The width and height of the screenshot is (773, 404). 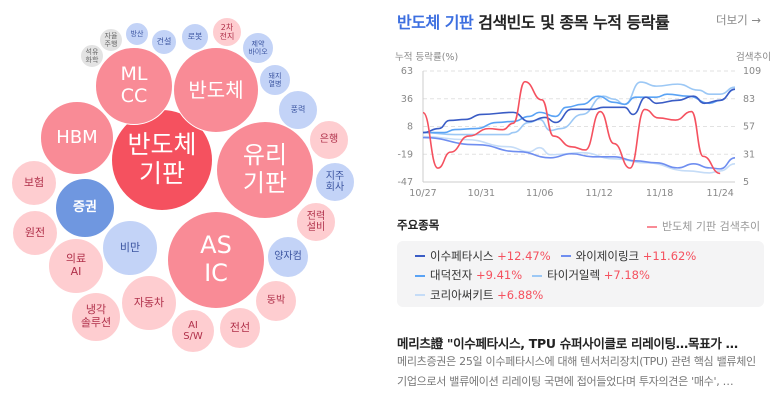 I want to click on legend-swatch, so click(x=652, y=227).